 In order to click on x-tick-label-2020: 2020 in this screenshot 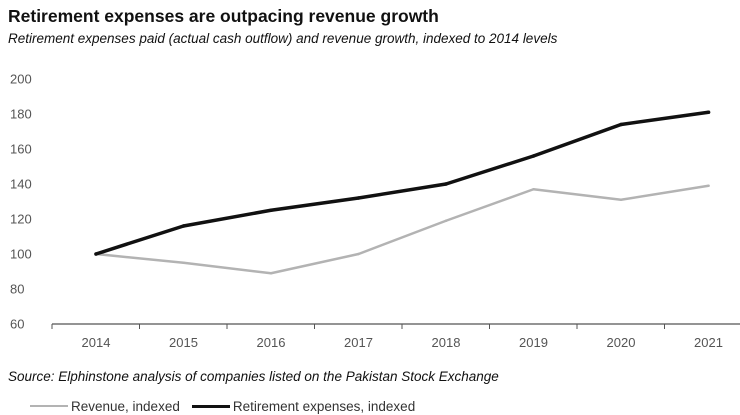, I will do `click(621, 342)`.